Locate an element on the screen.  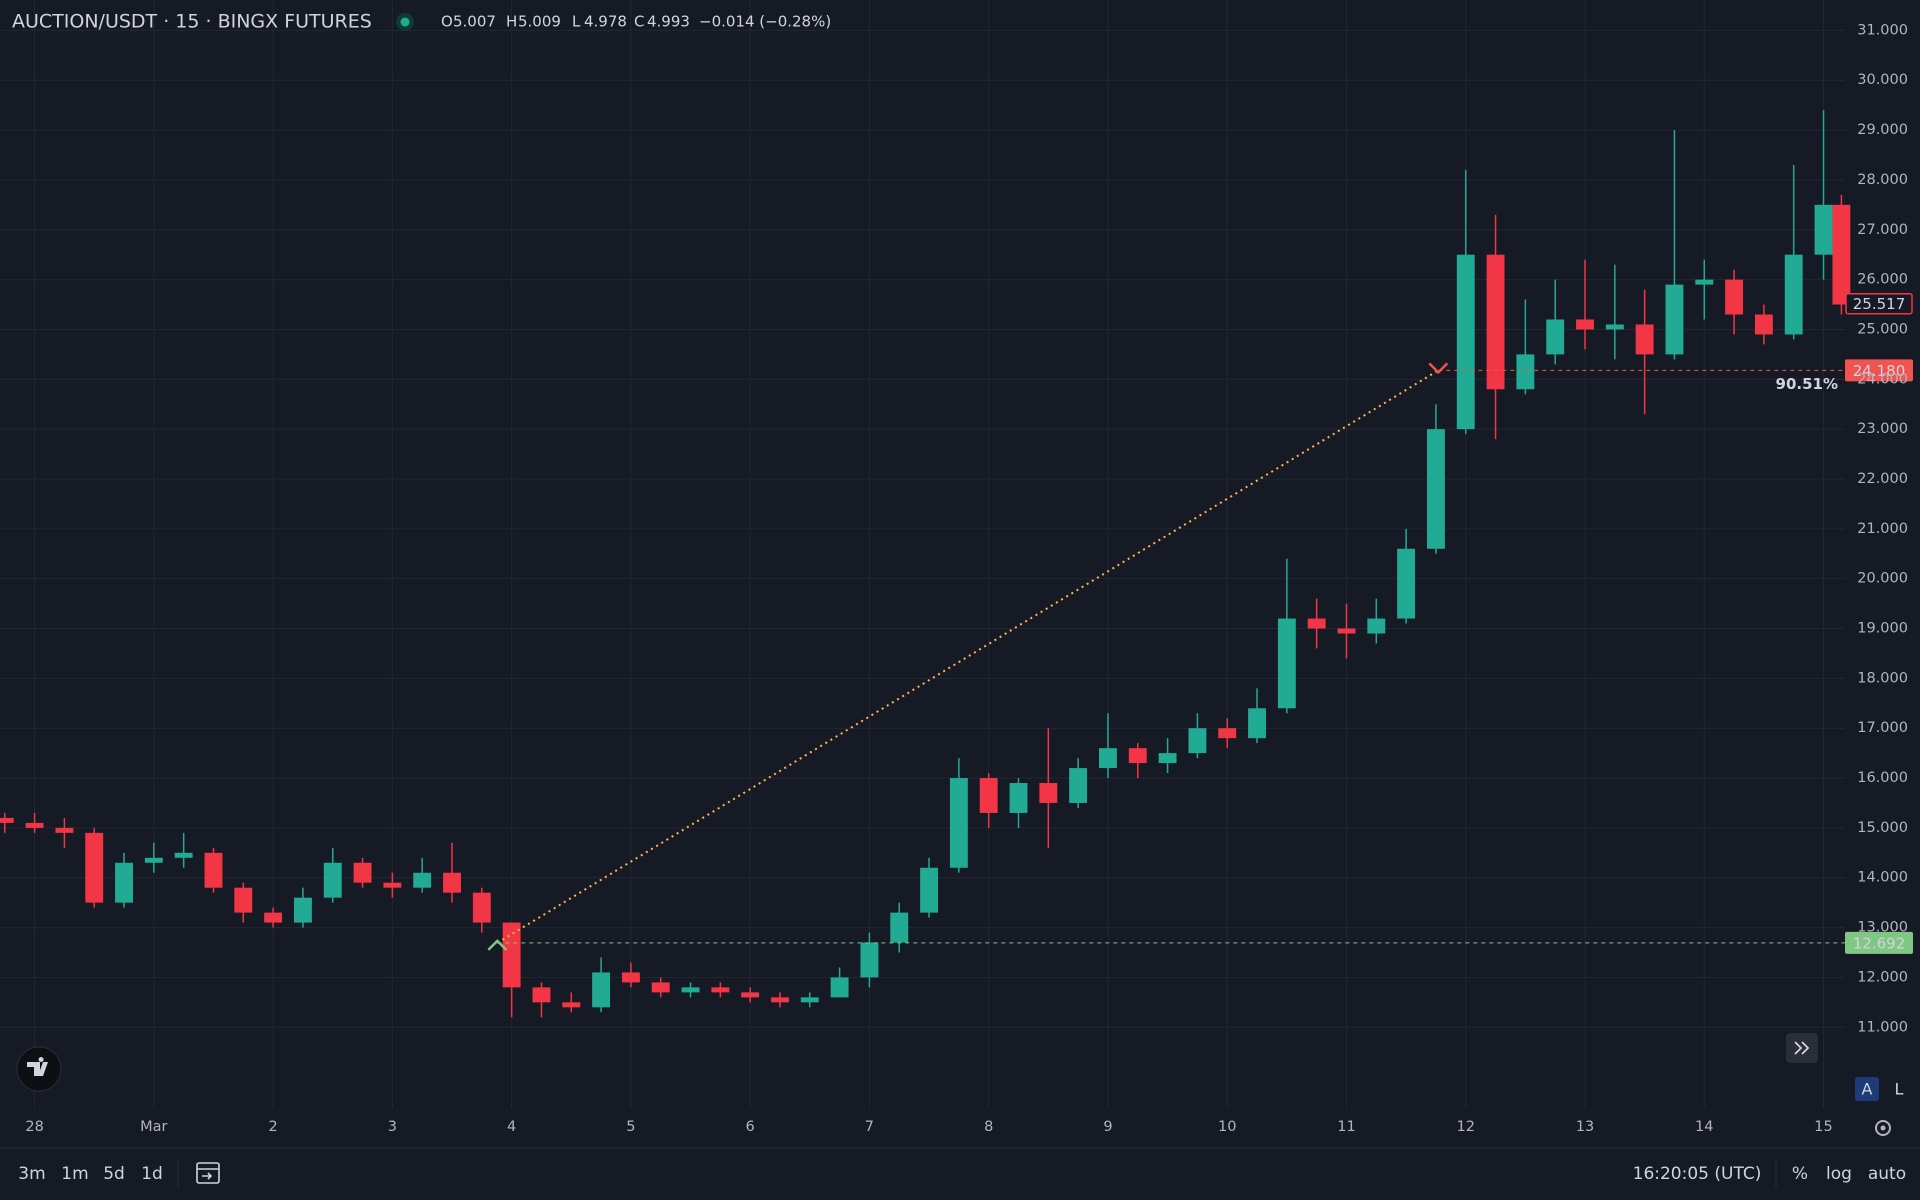
y-tick-label: 27.000 is located at coordinates (1882, 230).